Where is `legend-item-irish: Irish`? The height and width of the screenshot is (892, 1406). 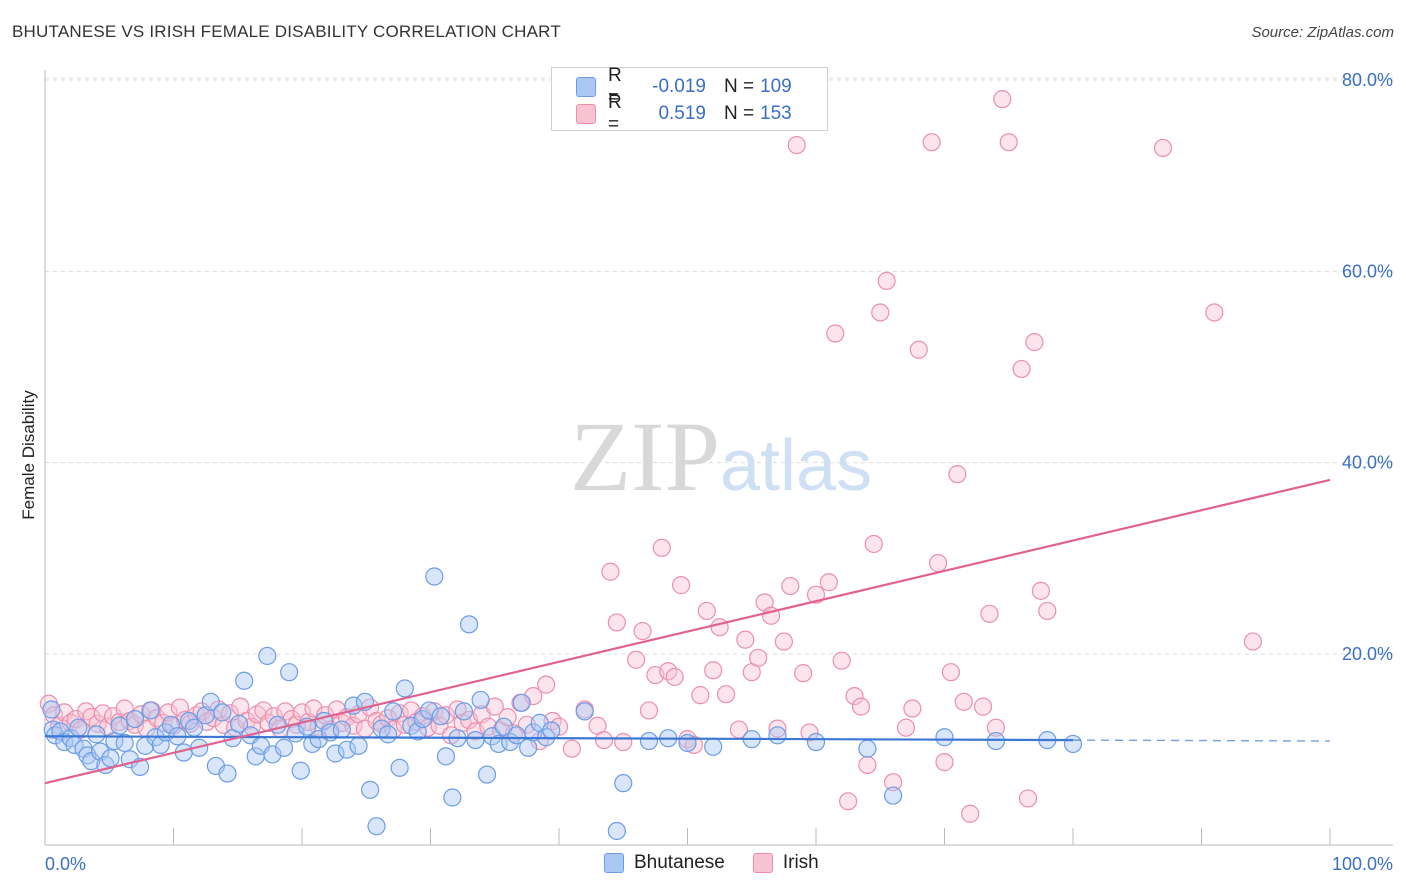 legend-item-irish: Irish is located at coordinates (785, 863).